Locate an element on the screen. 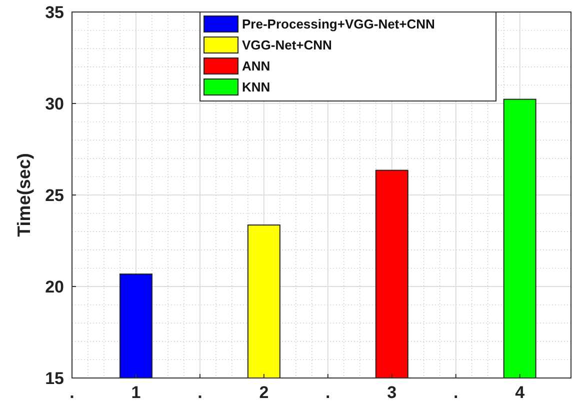  x-tick-label: 3 is located at coordinates (392, 392).